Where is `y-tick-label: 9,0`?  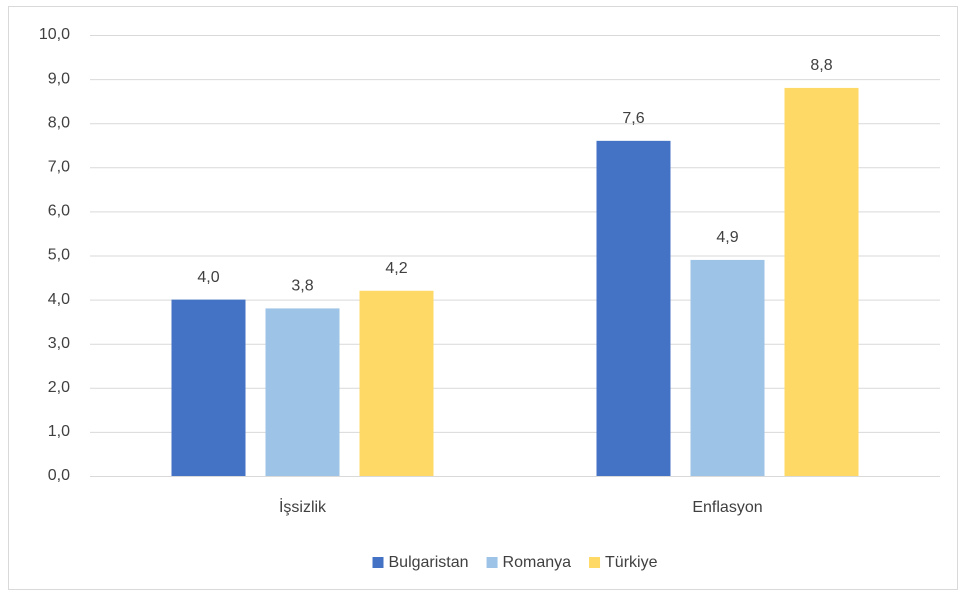 y-tick-label: 9,0 is located at coordinates (59, 78).